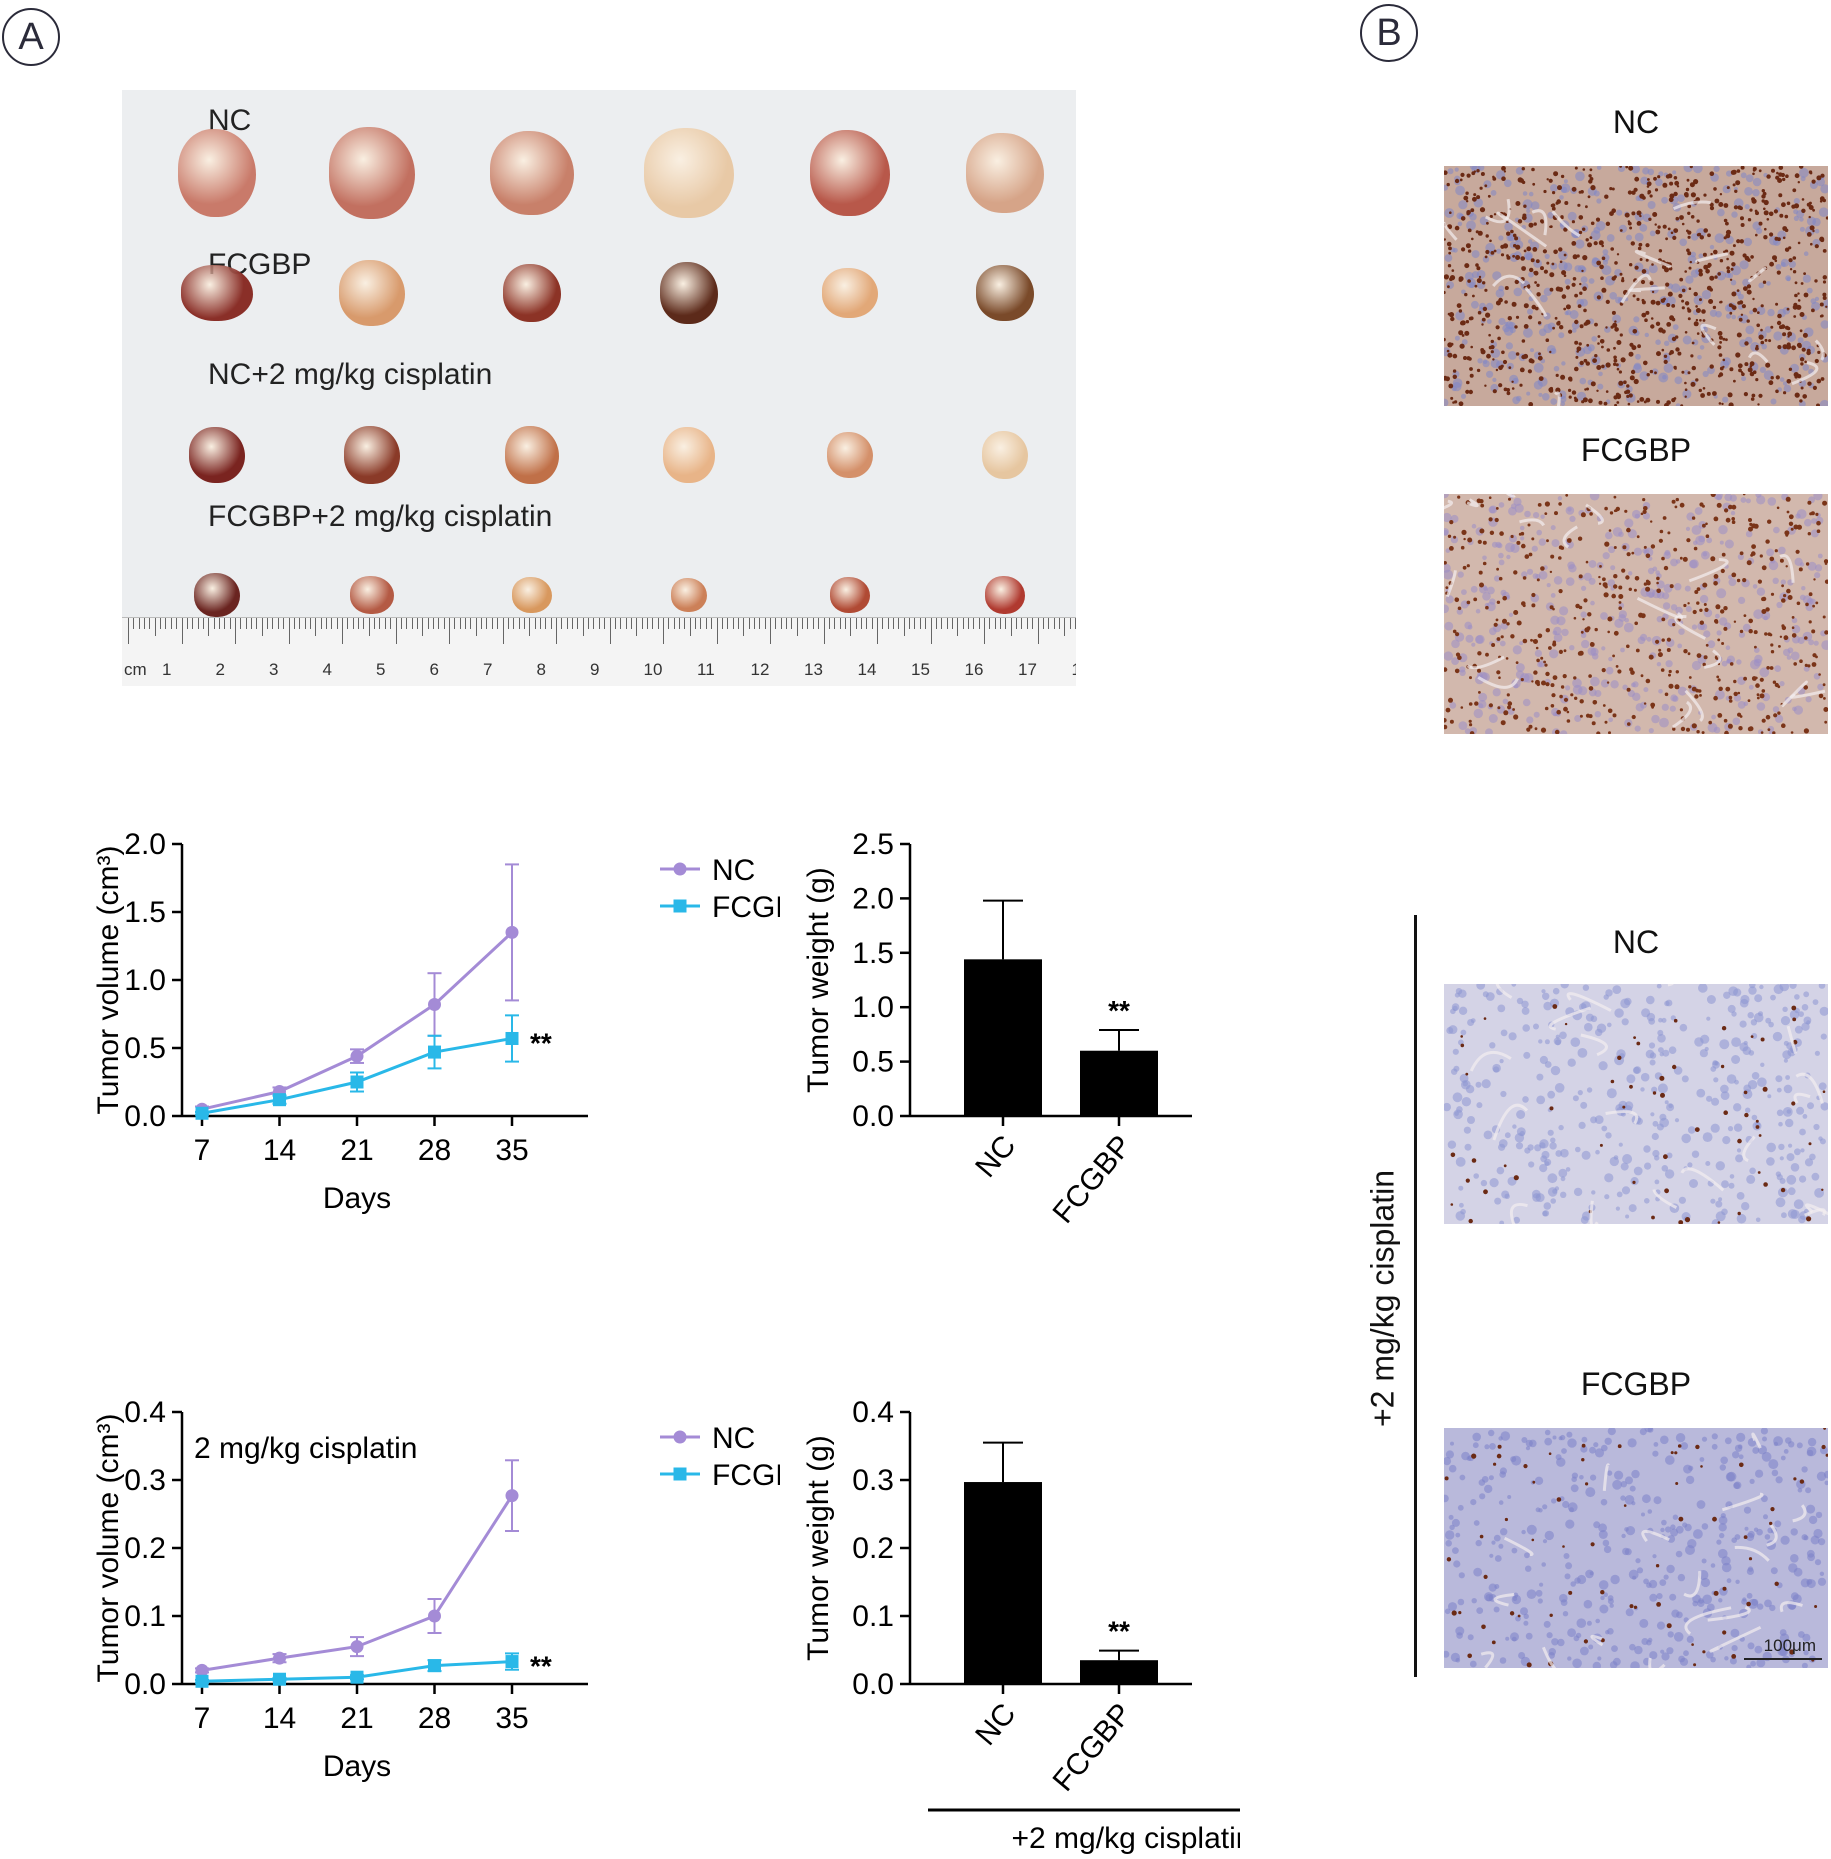 Image resolution: width=1831 pixels, height=1859 pixels. I want to click on tumor-specimen, so click(217, 455).